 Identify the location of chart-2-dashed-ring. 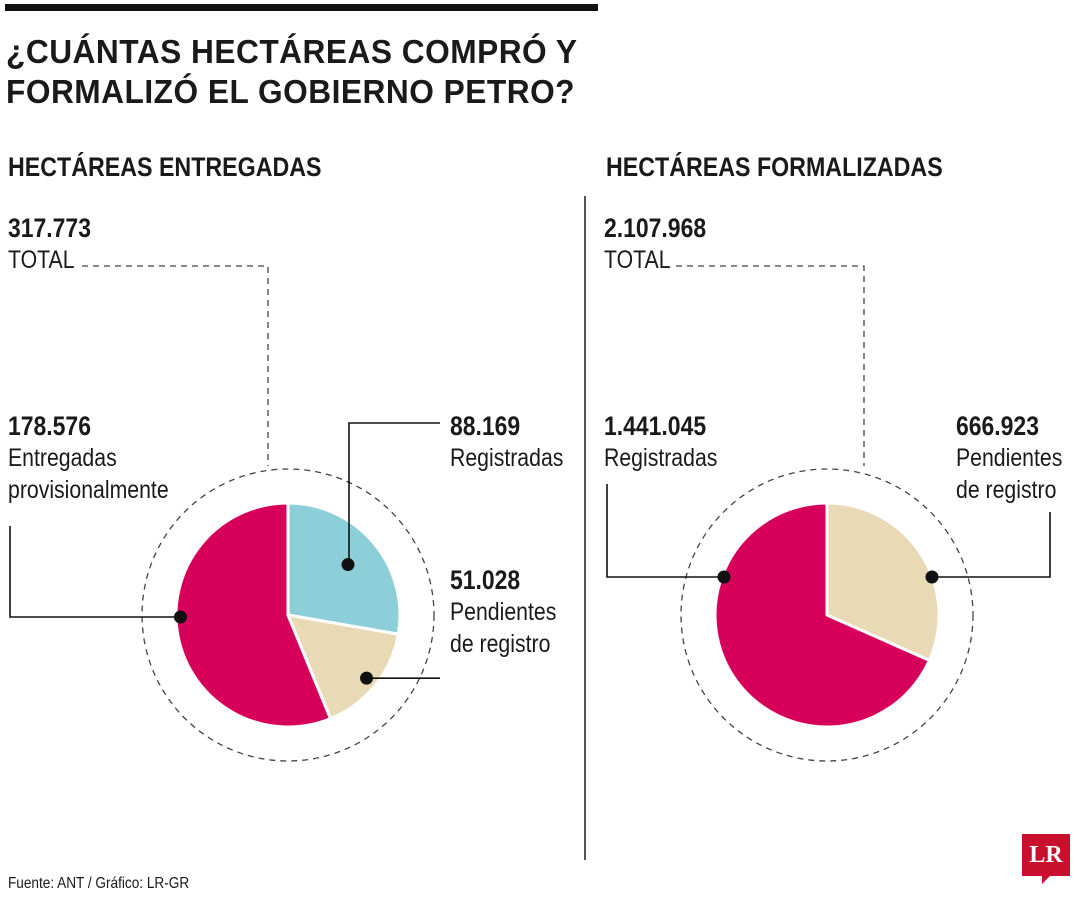
(827, 615).